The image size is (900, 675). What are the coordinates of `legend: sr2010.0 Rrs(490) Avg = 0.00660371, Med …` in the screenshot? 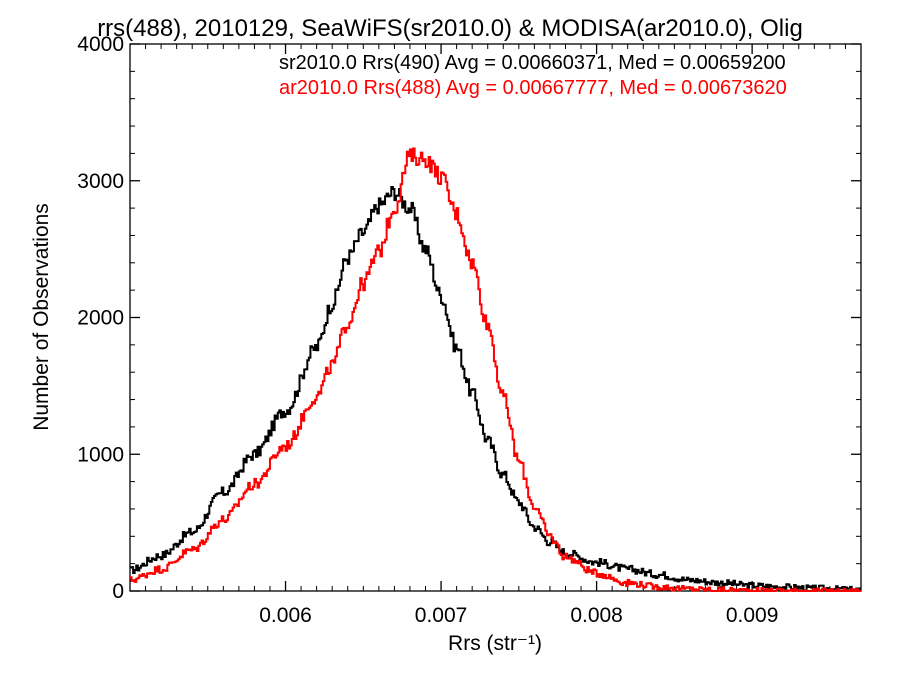 It's located at (533, 75).